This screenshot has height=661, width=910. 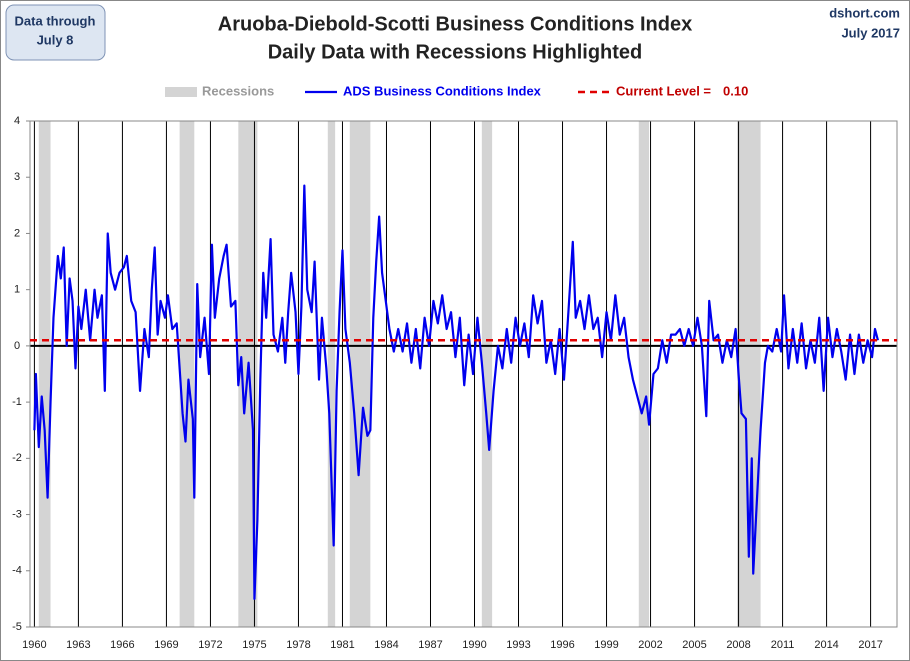 What do you see at coordinates (474, 645) in the screenshot?
I see `x-tick-label: 1990` at bounding box center [474, 645].